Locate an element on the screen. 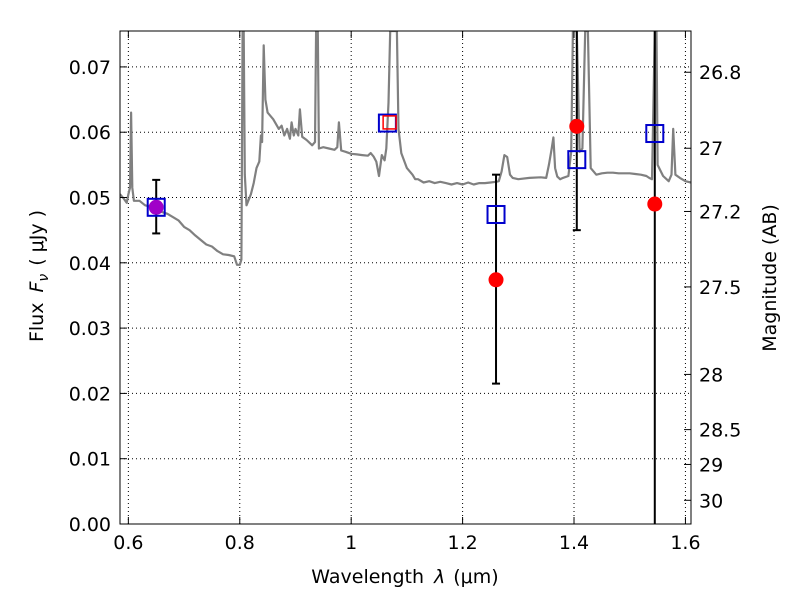 This screenshot has width=800, height=600. y2-tick-label: 28.5 is located at coordinates (720, 431).